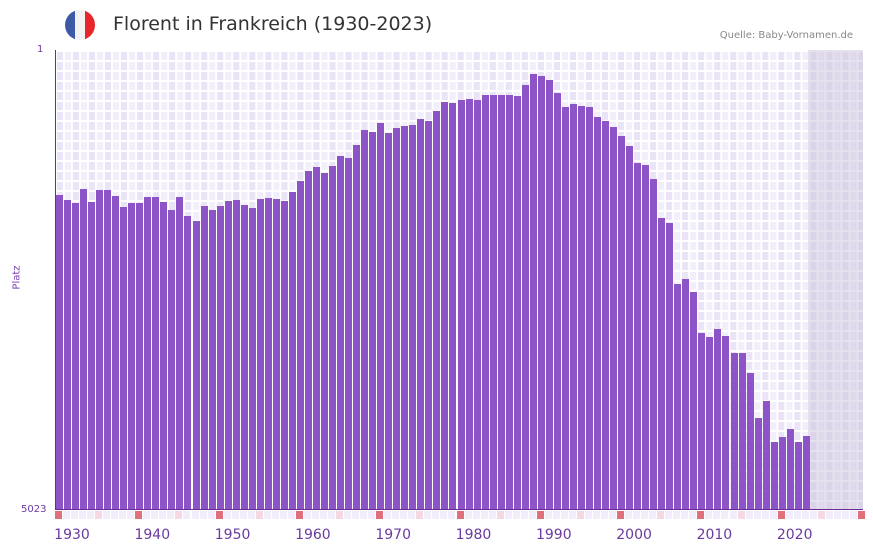 The width and height of the screenshot is (873, 552). I want to click on bar-2019, so click(774, 476).